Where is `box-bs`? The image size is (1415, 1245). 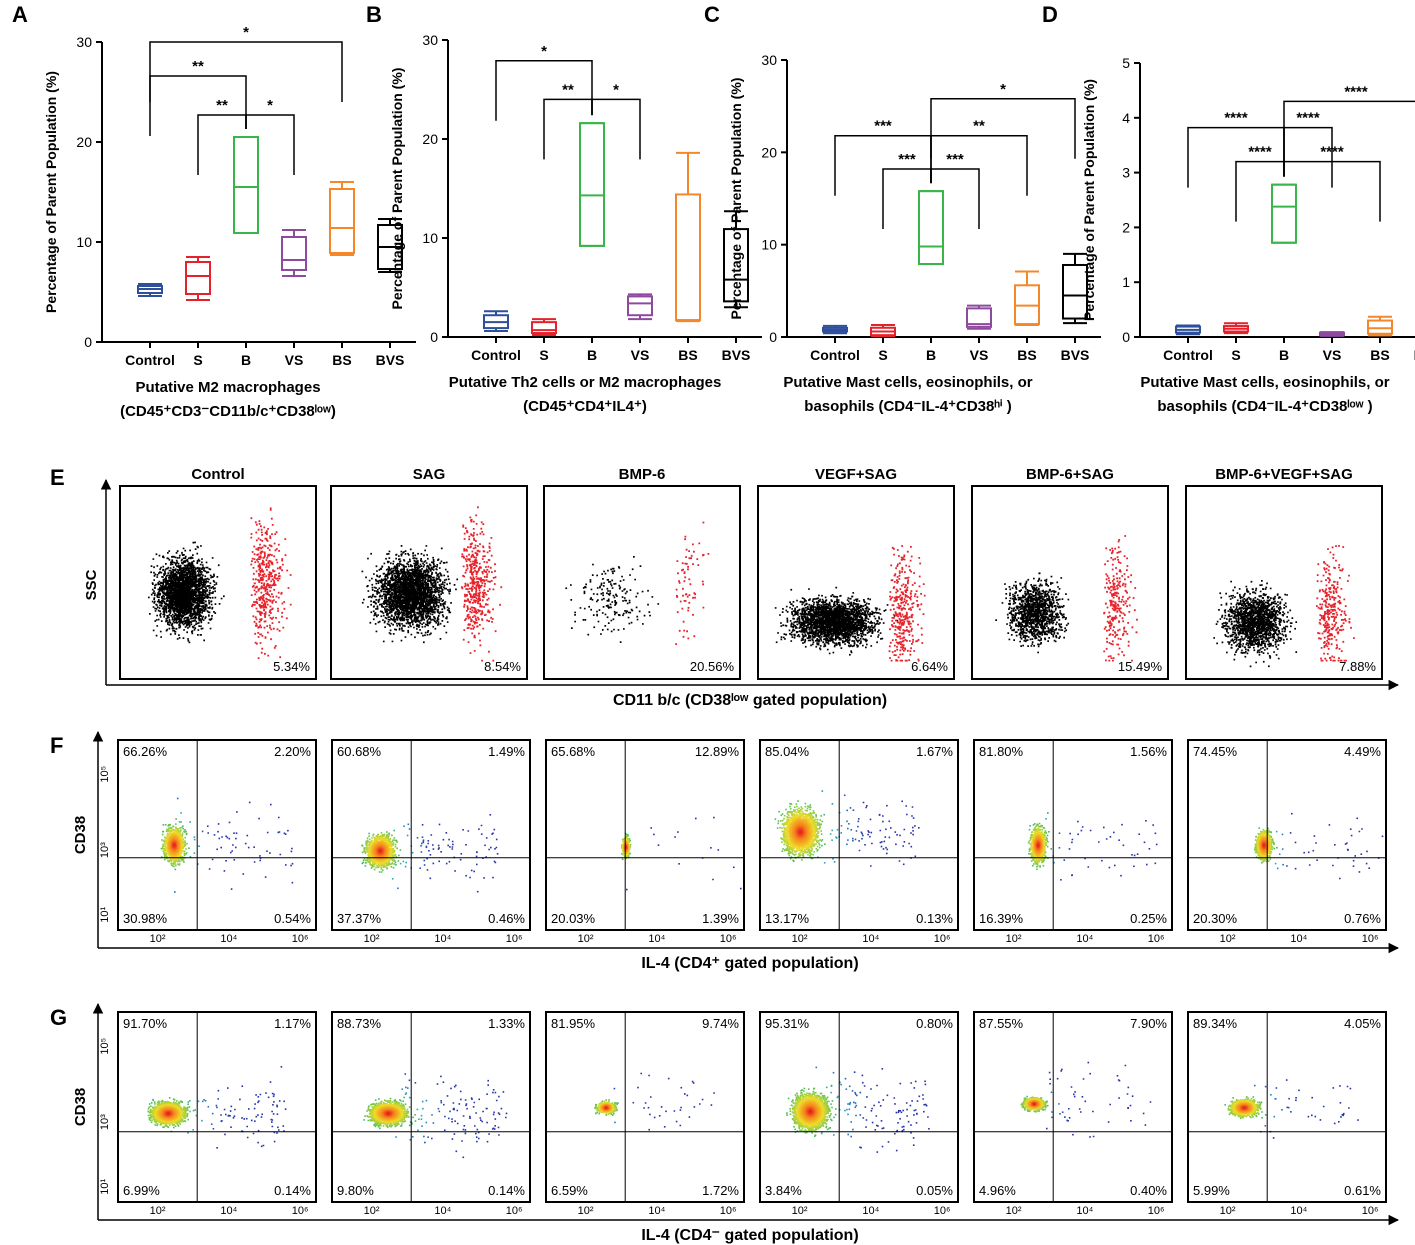 box-bs is located at coordinates (1027, 298).